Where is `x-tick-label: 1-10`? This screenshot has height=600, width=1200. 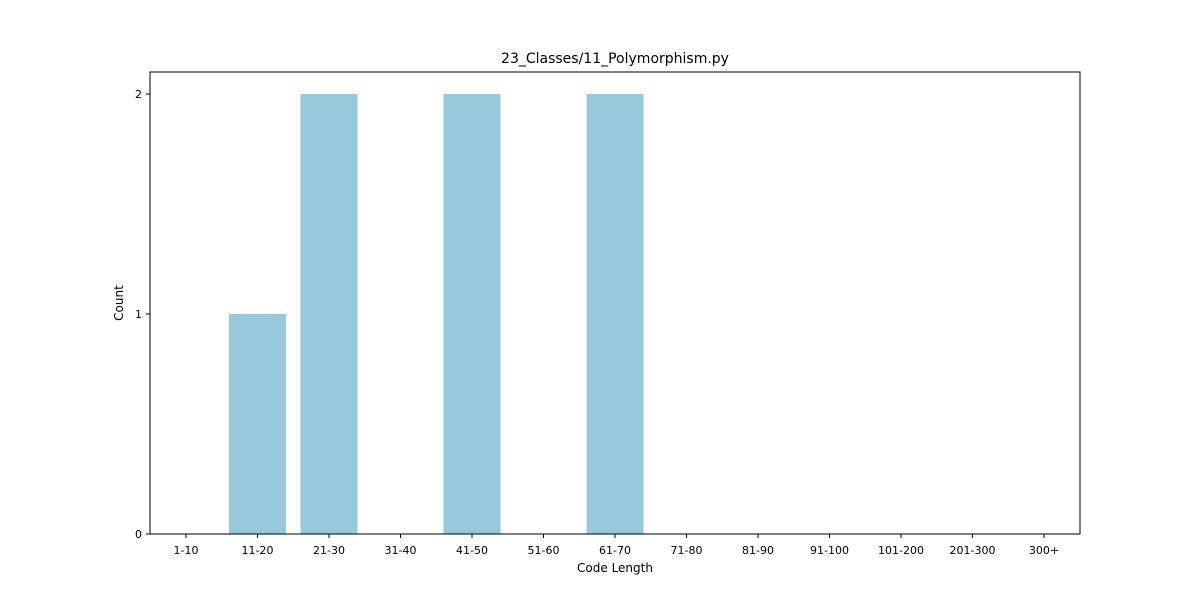
x-tick-label: 1-10 is located at coordinates (186, 550).